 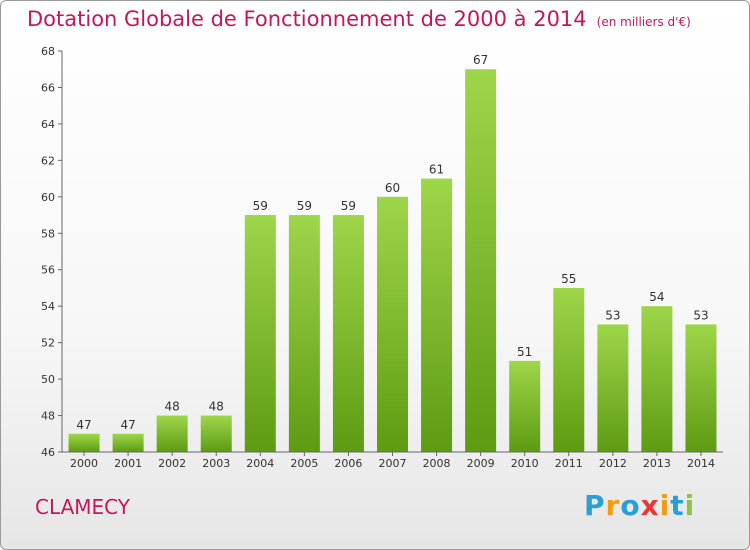 What do you see at coordinates (172, 433) in the screenshot?
I see `bar-2002` at bounding box center [172, 433].